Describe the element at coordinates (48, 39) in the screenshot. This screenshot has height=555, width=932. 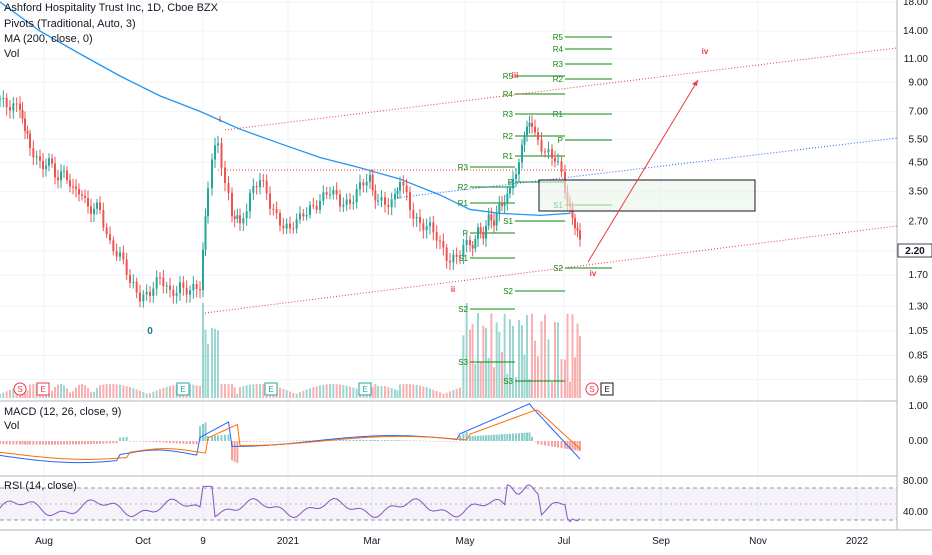
I see `indicator-ma: MA (200, close, 0)` at that location.